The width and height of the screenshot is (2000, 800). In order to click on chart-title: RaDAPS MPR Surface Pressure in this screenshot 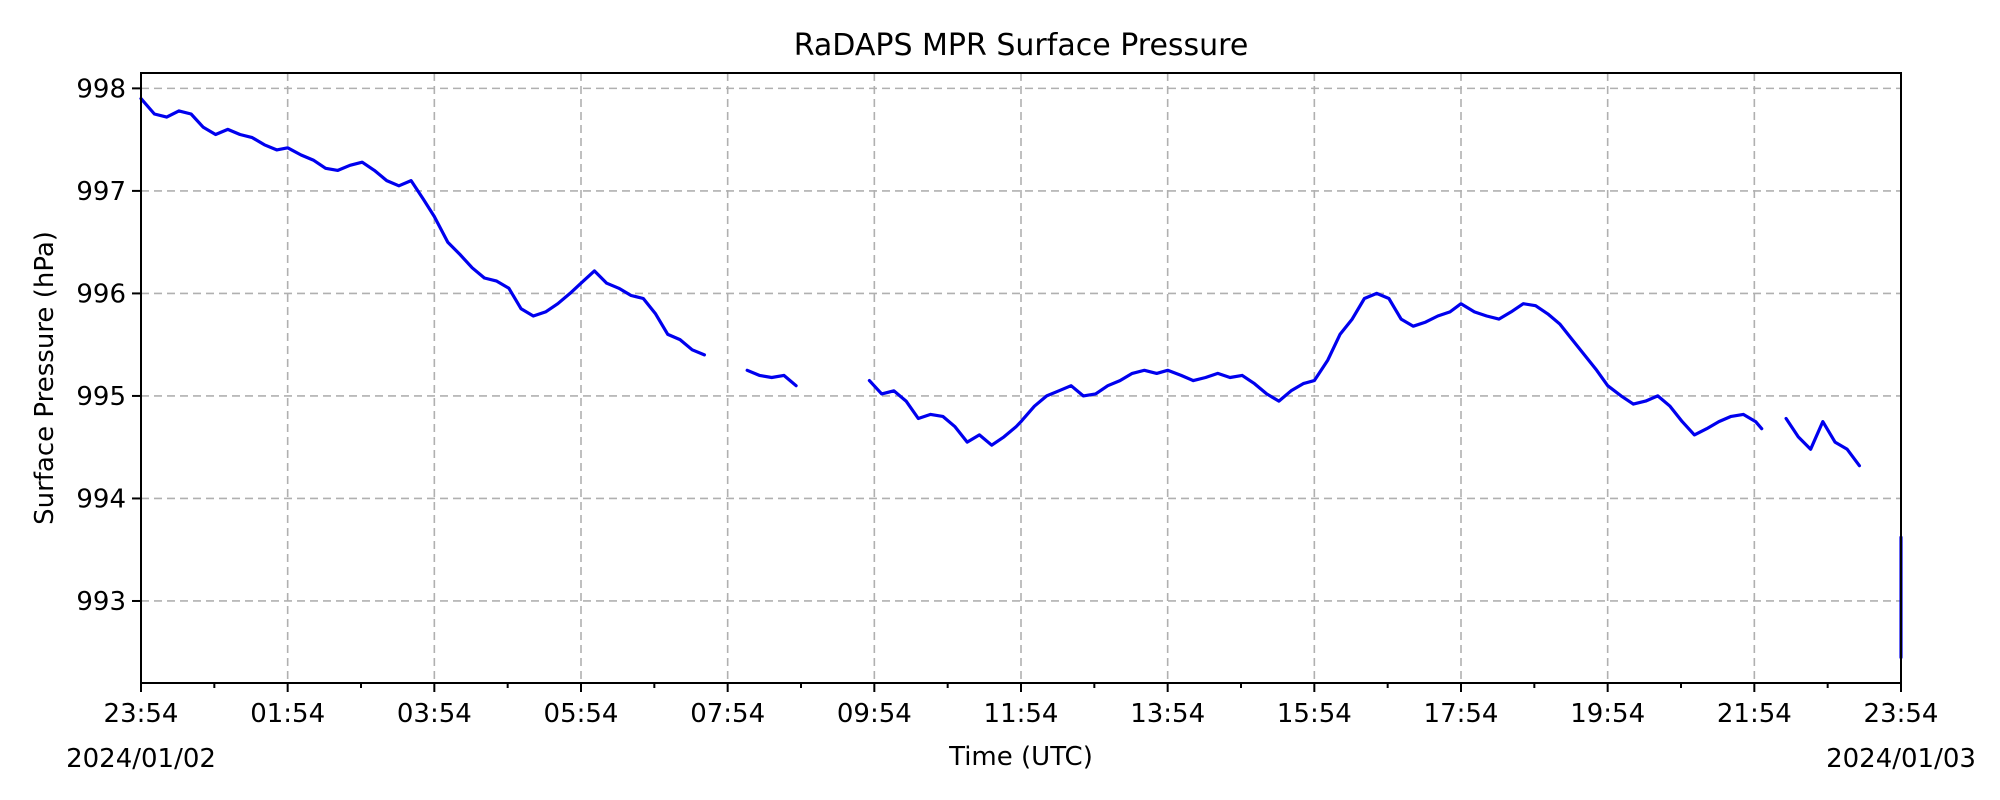, I will do `click(1021, 45)`.